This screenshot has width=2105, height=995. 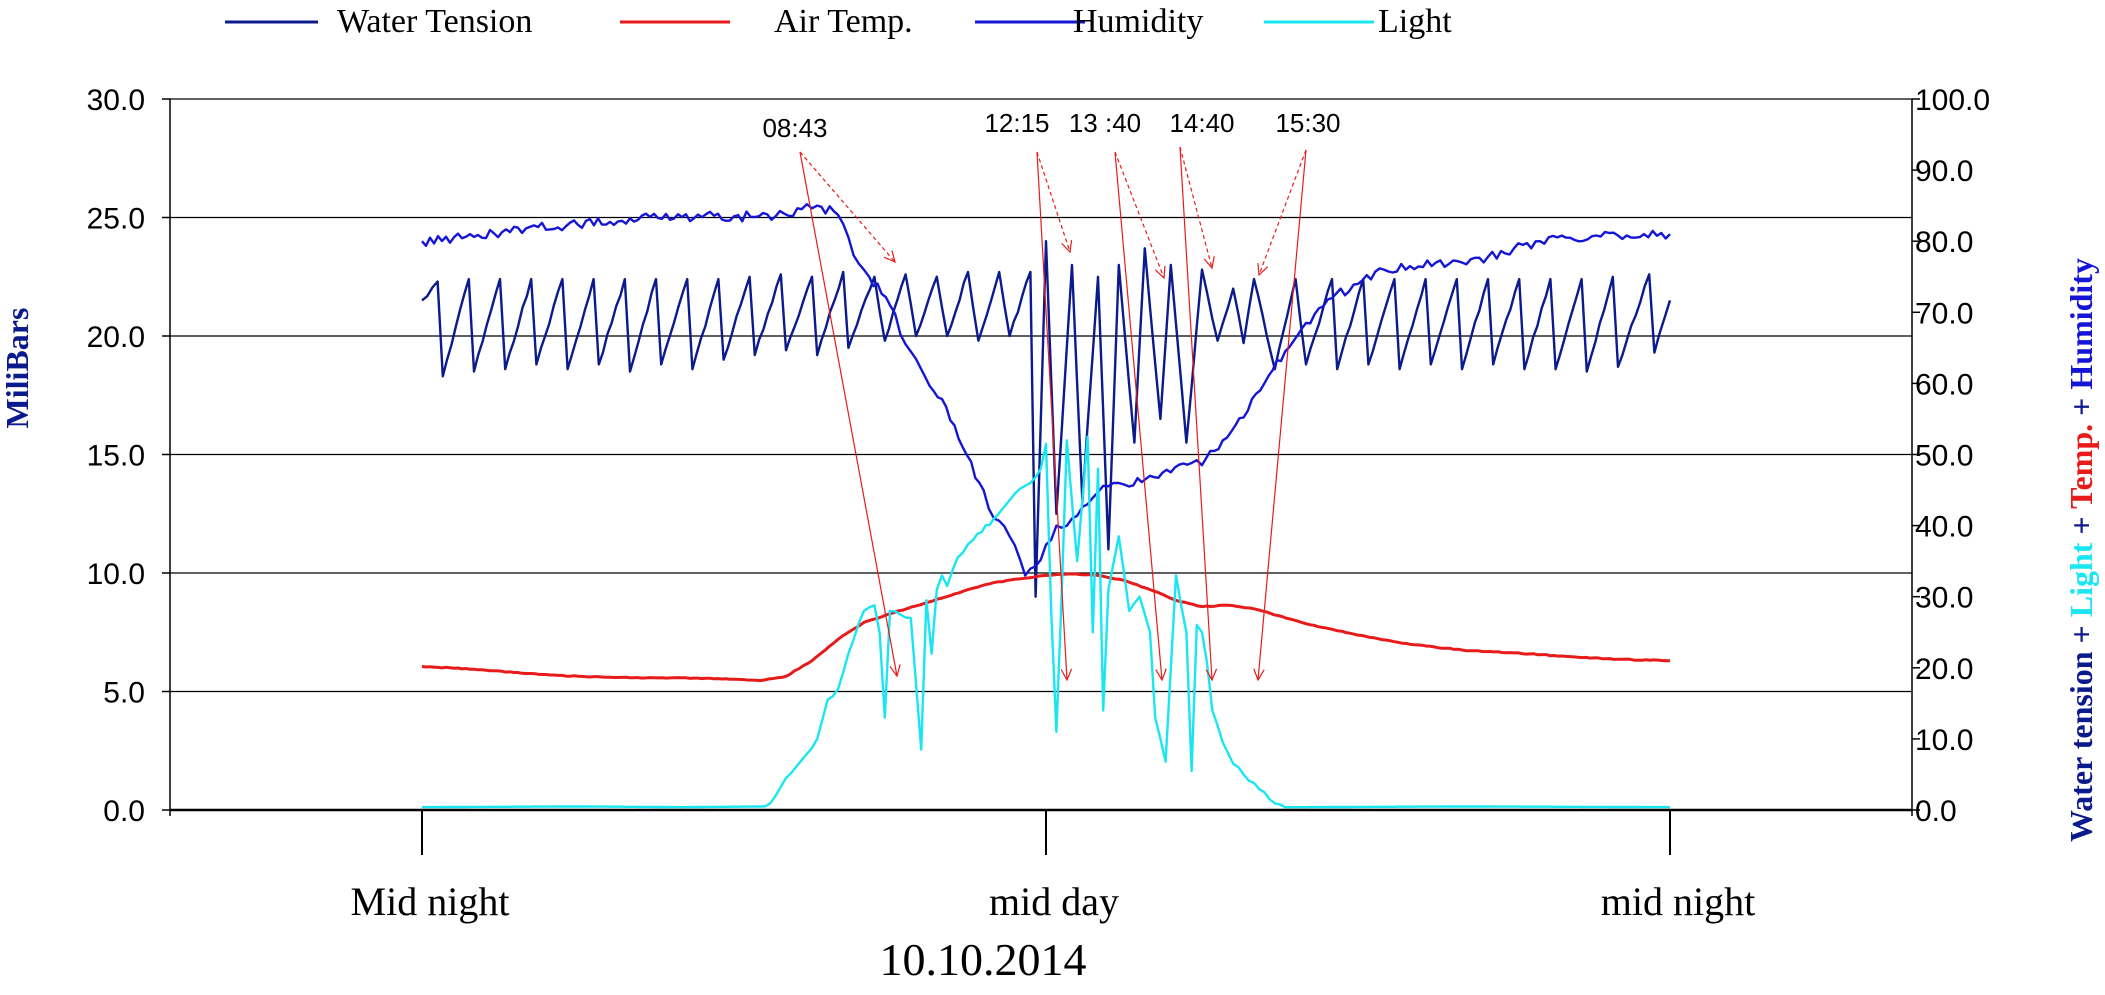 I want to click on y-right-tick-label: 40.0, so click(x=1944, y=527).